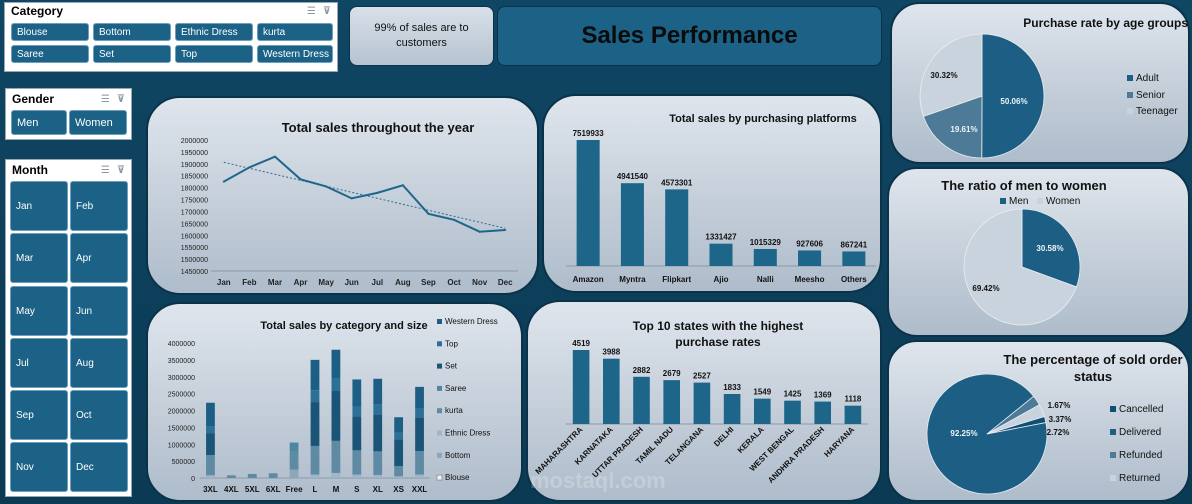 The height and width of the screenshot is (504, 1192). What do you see at coordinates (98, 122) in the screenshot?
I see `gender-button-women: Women` at bounding box center [98, 122].